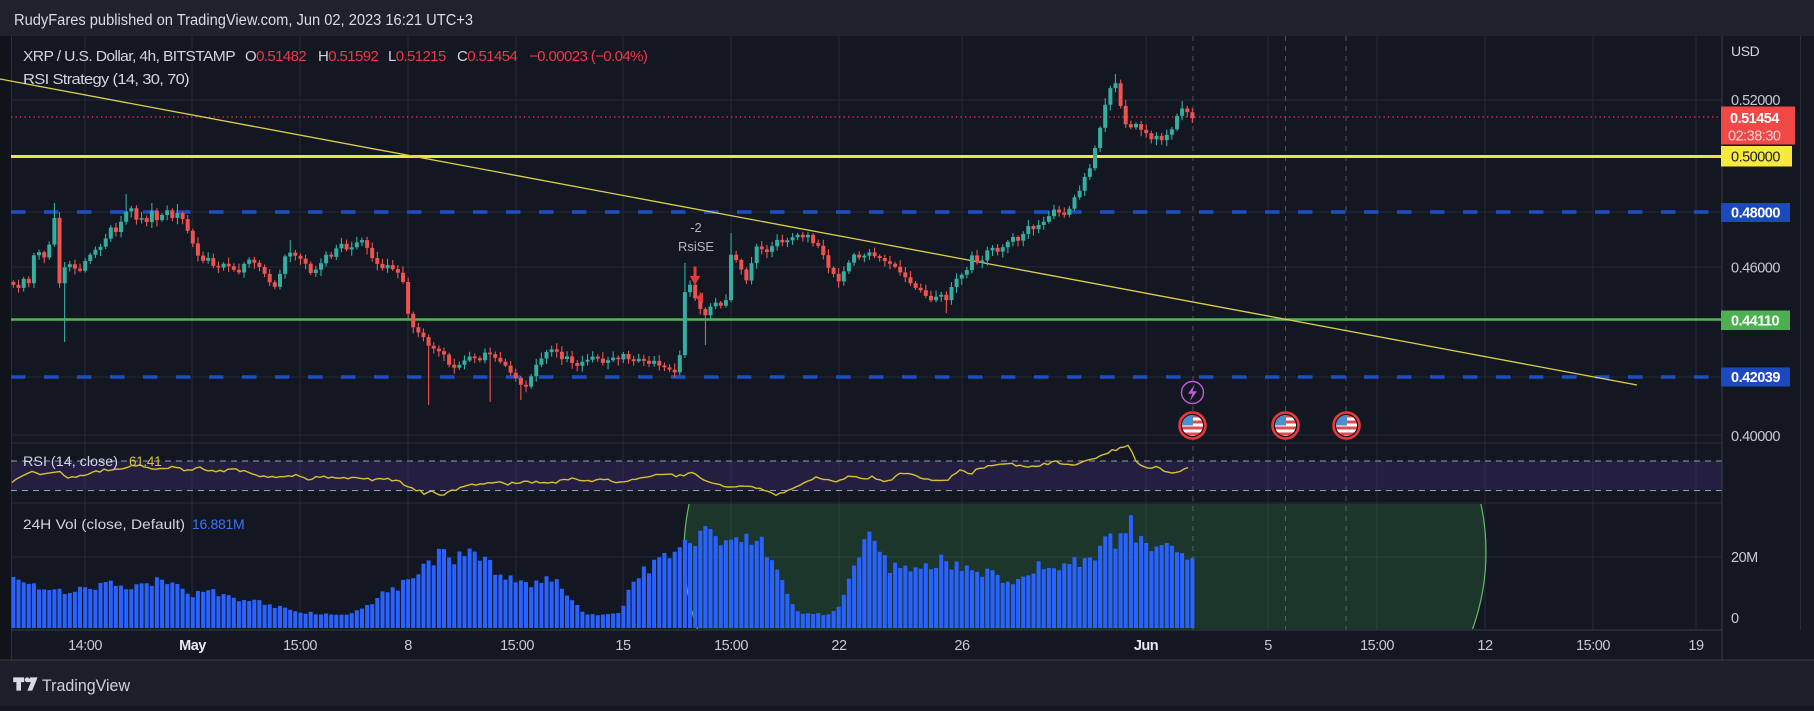  Describe the element at coordinates (104, 524) in the screenshot. I see `svg-text: 24H Vol (close, Default)` at that location.